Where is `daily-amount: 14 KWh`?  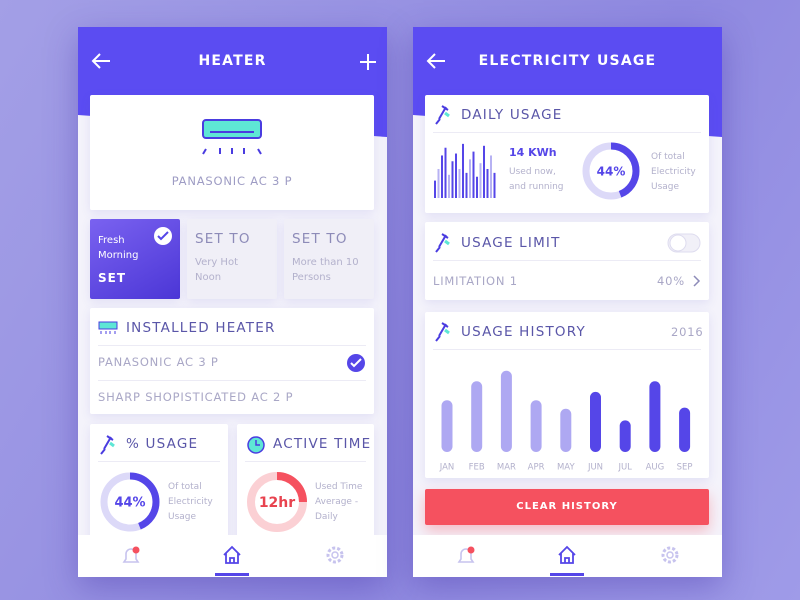
daily-amount: 14 KWh is located at coordinates (533, 152).